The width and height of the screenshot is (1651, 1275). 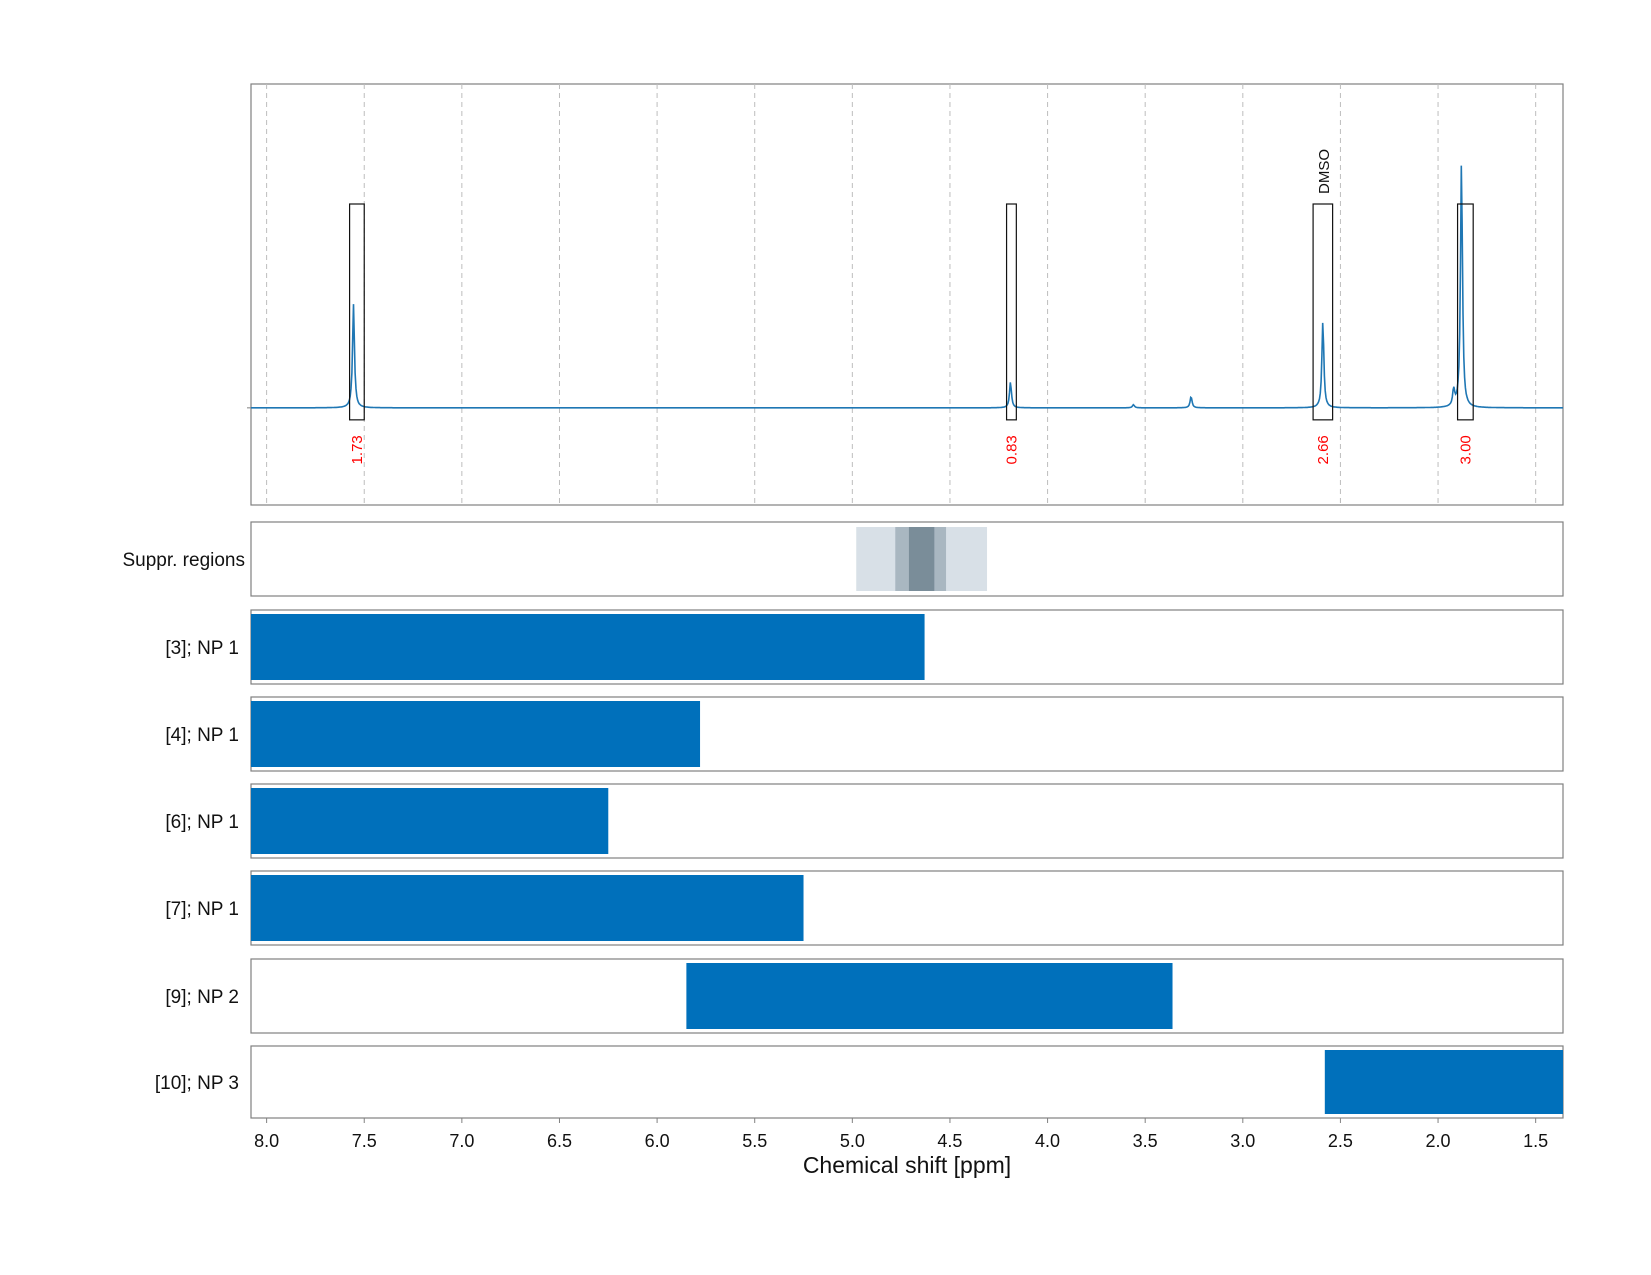 What do you see at coordinates (1535, 1141) in the screenshot?
I see `x-tick-label: 1.5` at bounding box center [1535, 1141].